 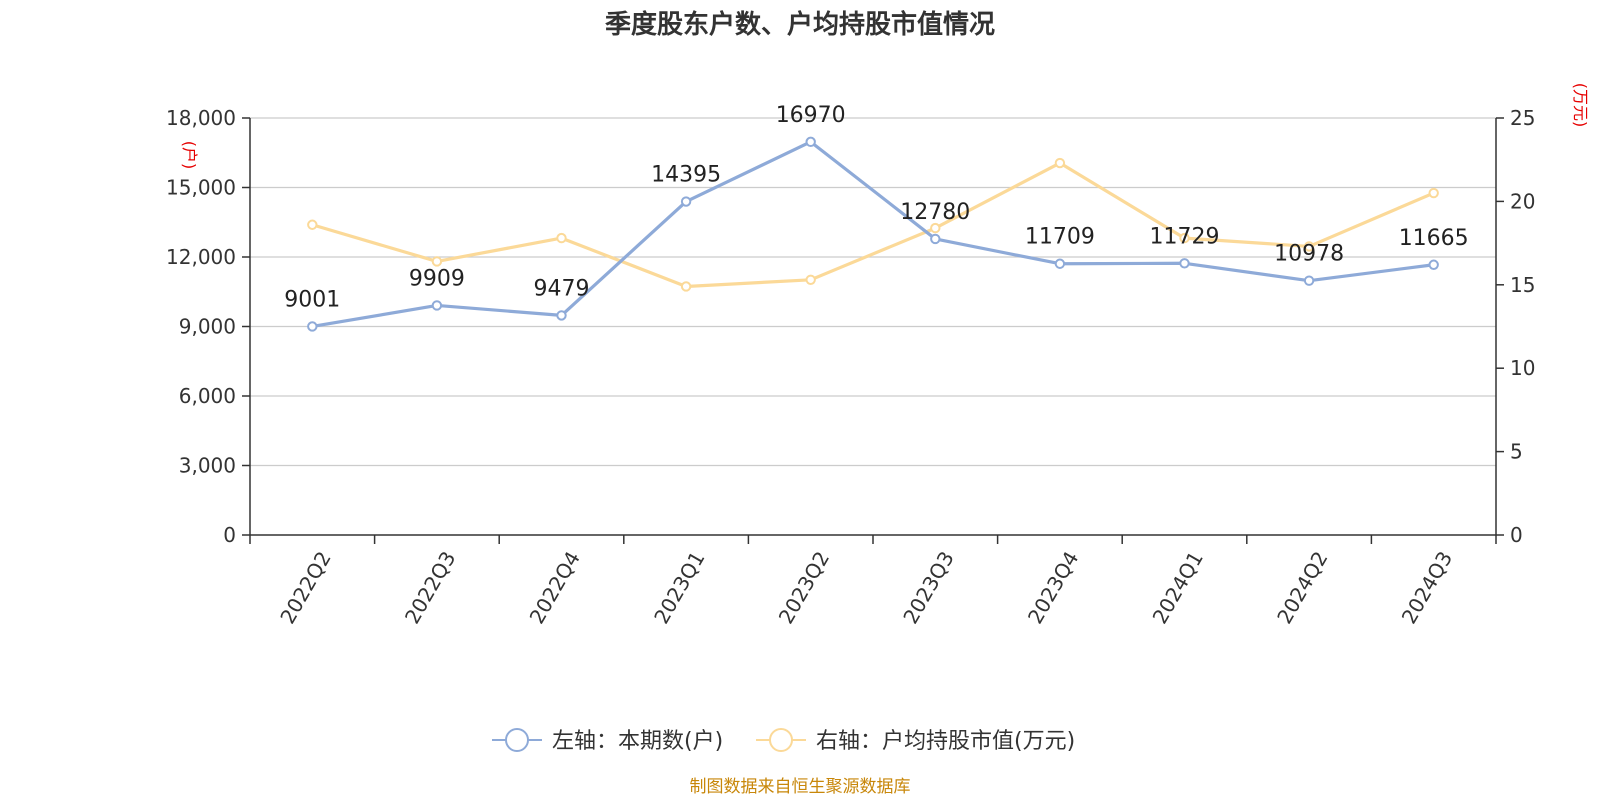 I want to click on legend-item-left: 左轴：本期数(户), so click(x=607, y=741).